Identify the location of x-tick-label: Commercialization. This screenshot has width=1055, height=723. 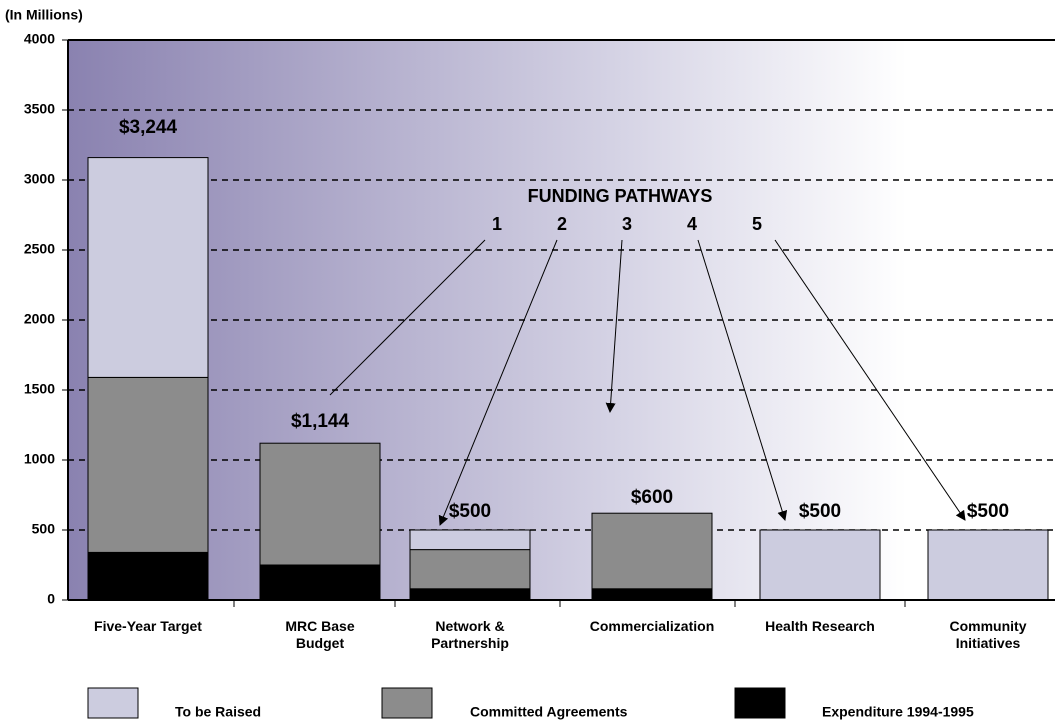
(652, 626).